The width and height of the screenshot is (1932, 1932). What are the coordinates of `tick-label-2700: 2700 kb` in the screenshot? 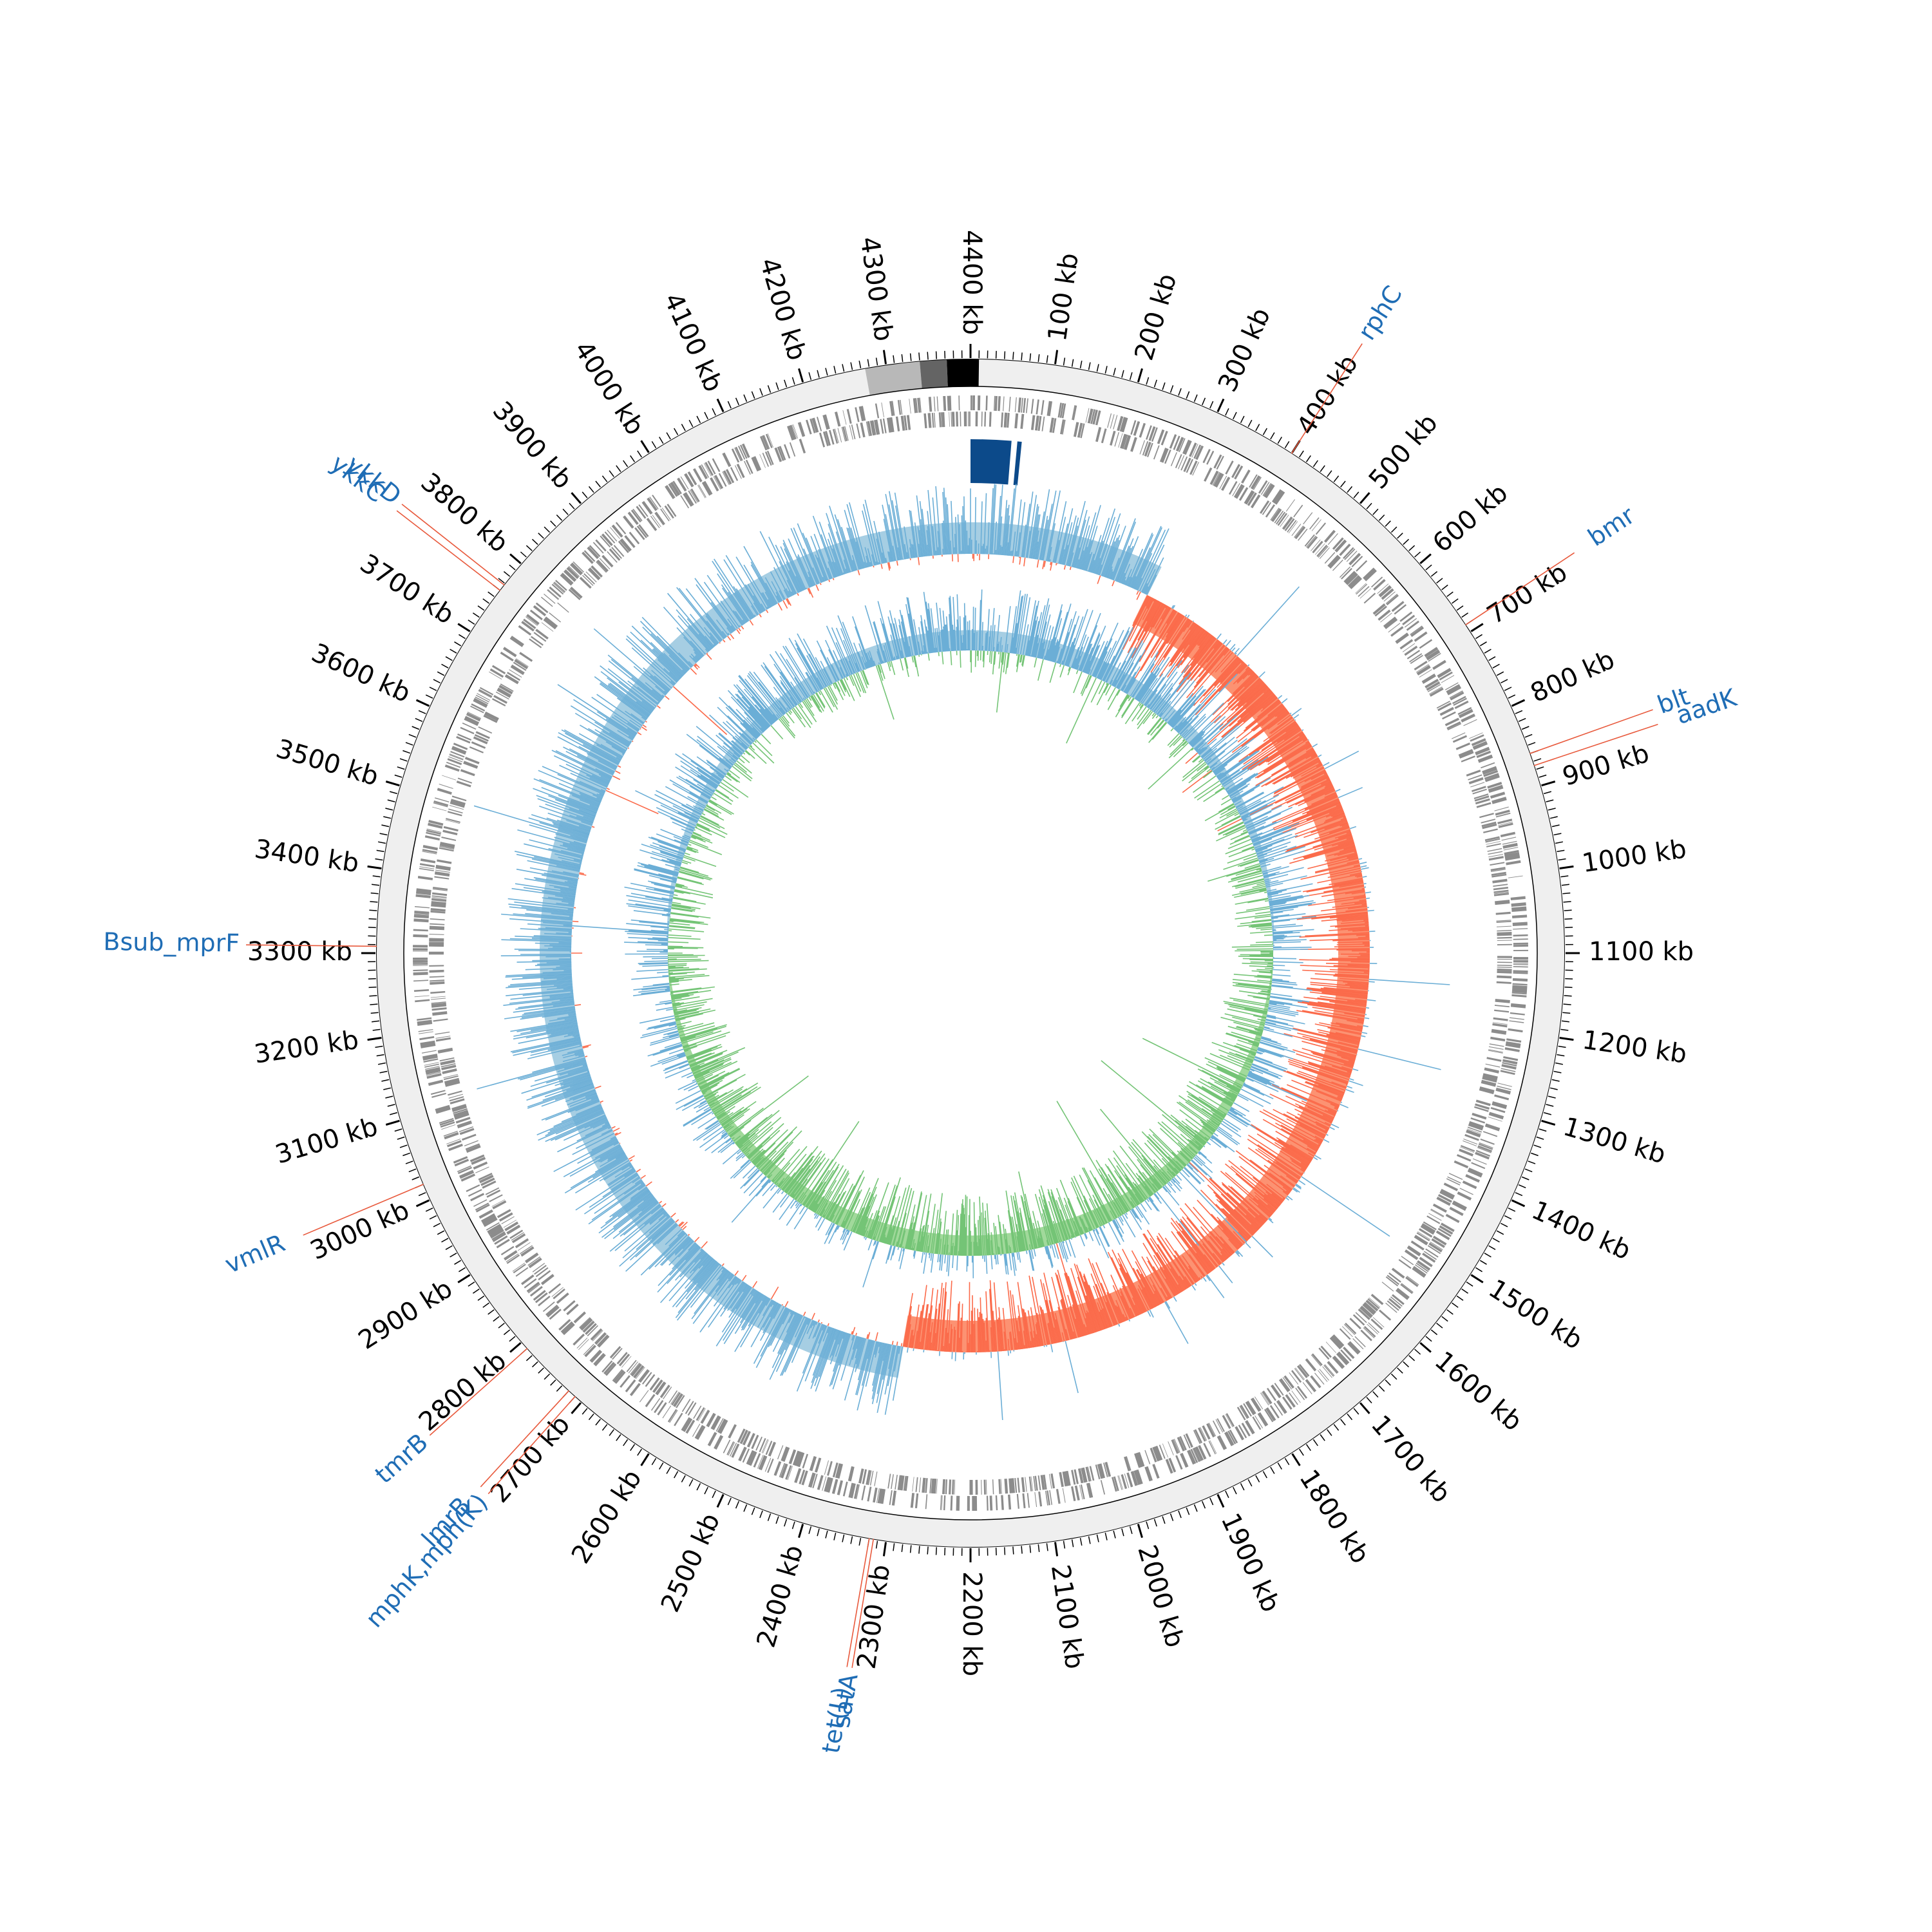 It's located at (530, 1459).